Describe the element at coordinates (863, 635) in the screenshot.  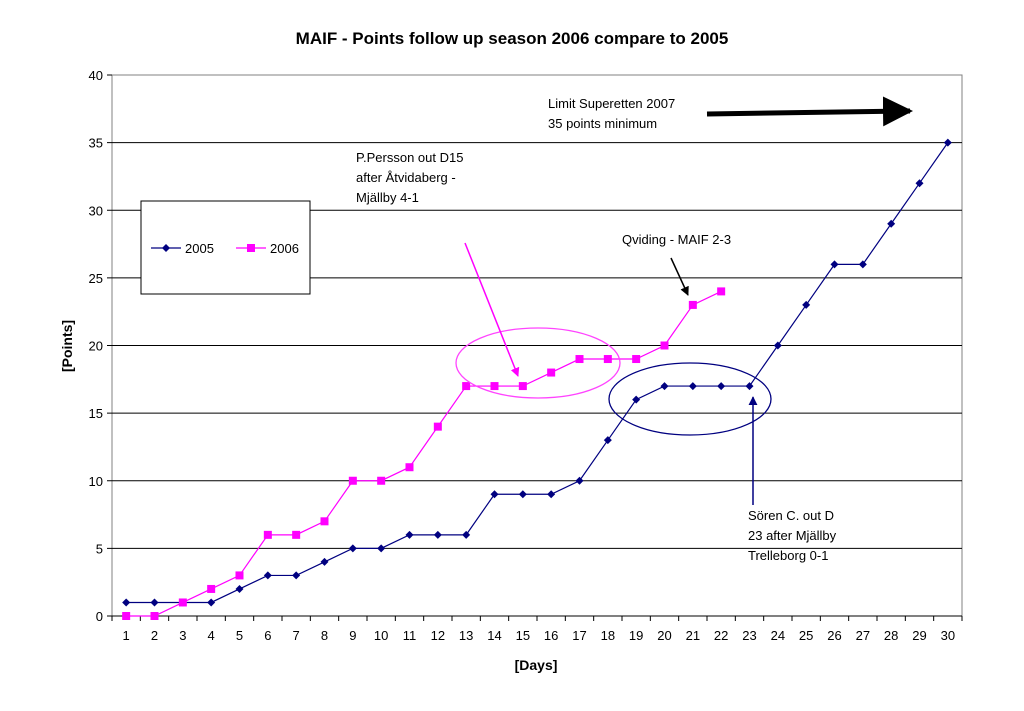
I see `x-tick-label-27: 27` at that location.